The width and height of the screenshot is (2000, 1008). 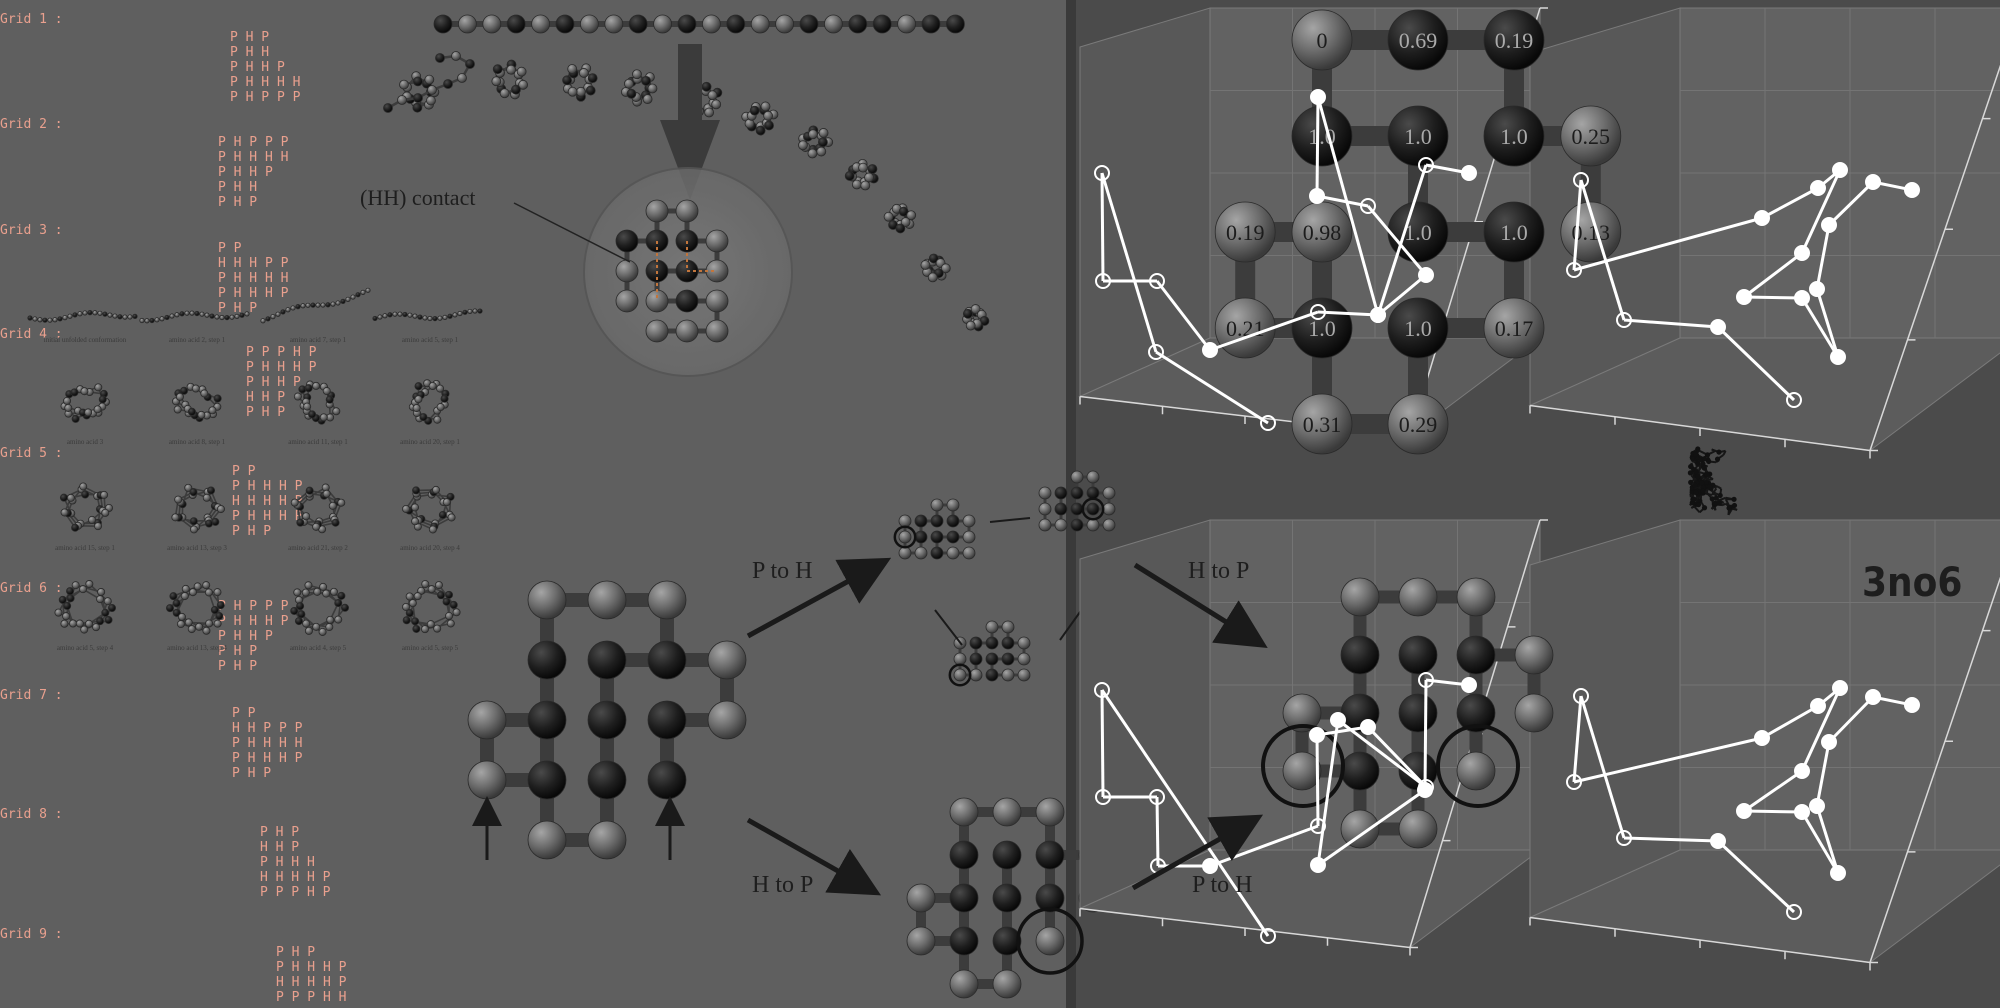 I want to click on grid-row: P H H H, so click(x=287, y=862).